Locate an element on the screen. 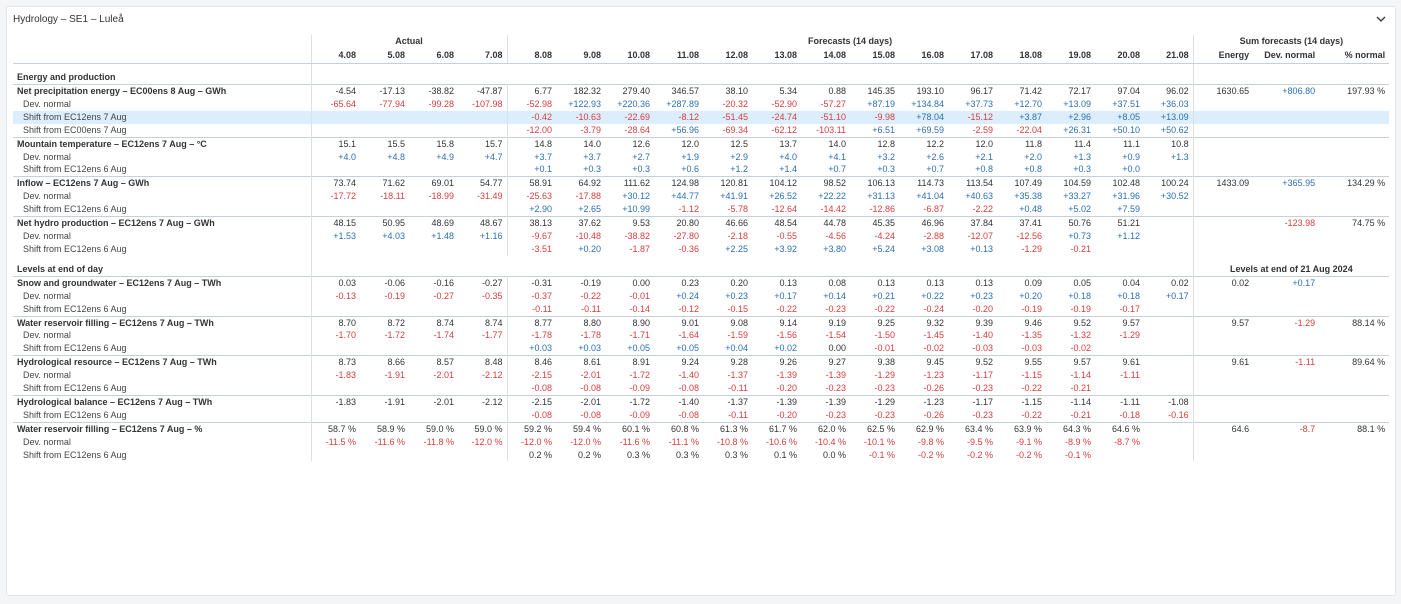  cell-value: 0.05 is located at coordinates (1071, 282).